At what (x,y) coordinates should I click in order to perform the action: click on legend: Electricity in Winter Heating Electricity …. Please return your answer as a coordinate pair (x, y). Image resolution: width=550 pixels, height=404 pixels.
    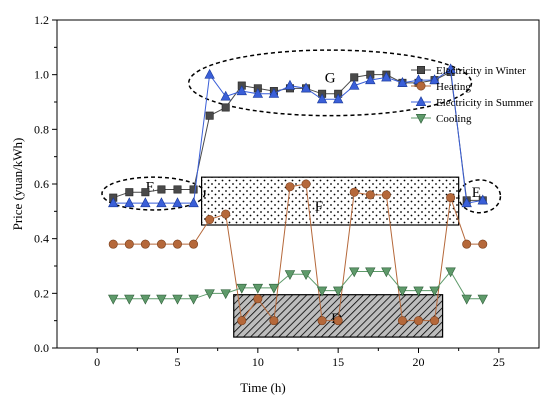
    Looking at the image, I should click on (472, 95).